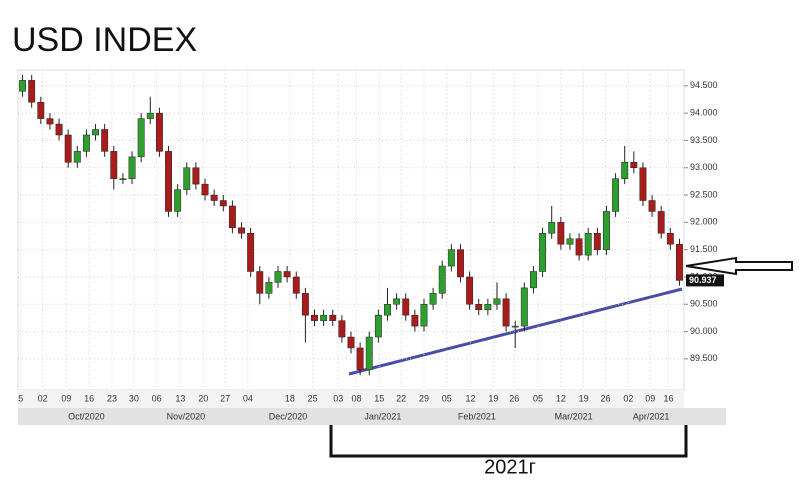 This screenshot has width=799, height=481. Describe the element at coordinates (157, 398) in the screenshot. I see `x-tick-label: 06` at that location.